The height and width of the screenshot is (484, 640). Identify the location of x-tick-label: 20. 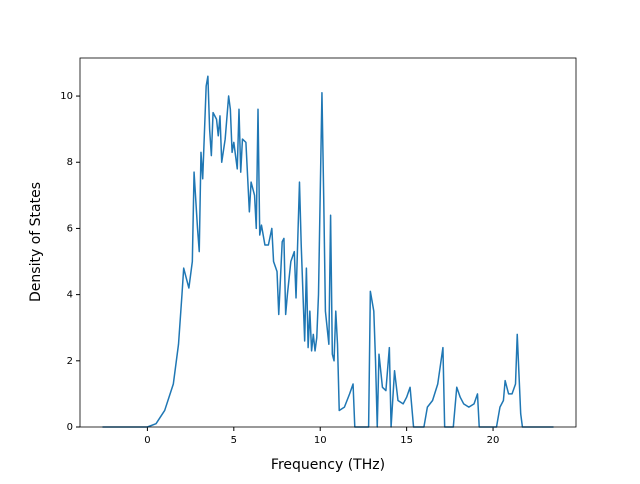
(493, 440).